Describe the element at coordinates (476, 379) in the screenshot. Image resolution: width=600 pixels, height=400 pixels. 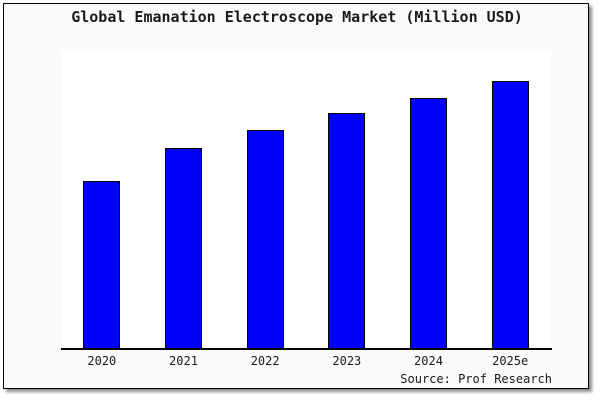
I see `source-note: Source: Prof Research` at that location.